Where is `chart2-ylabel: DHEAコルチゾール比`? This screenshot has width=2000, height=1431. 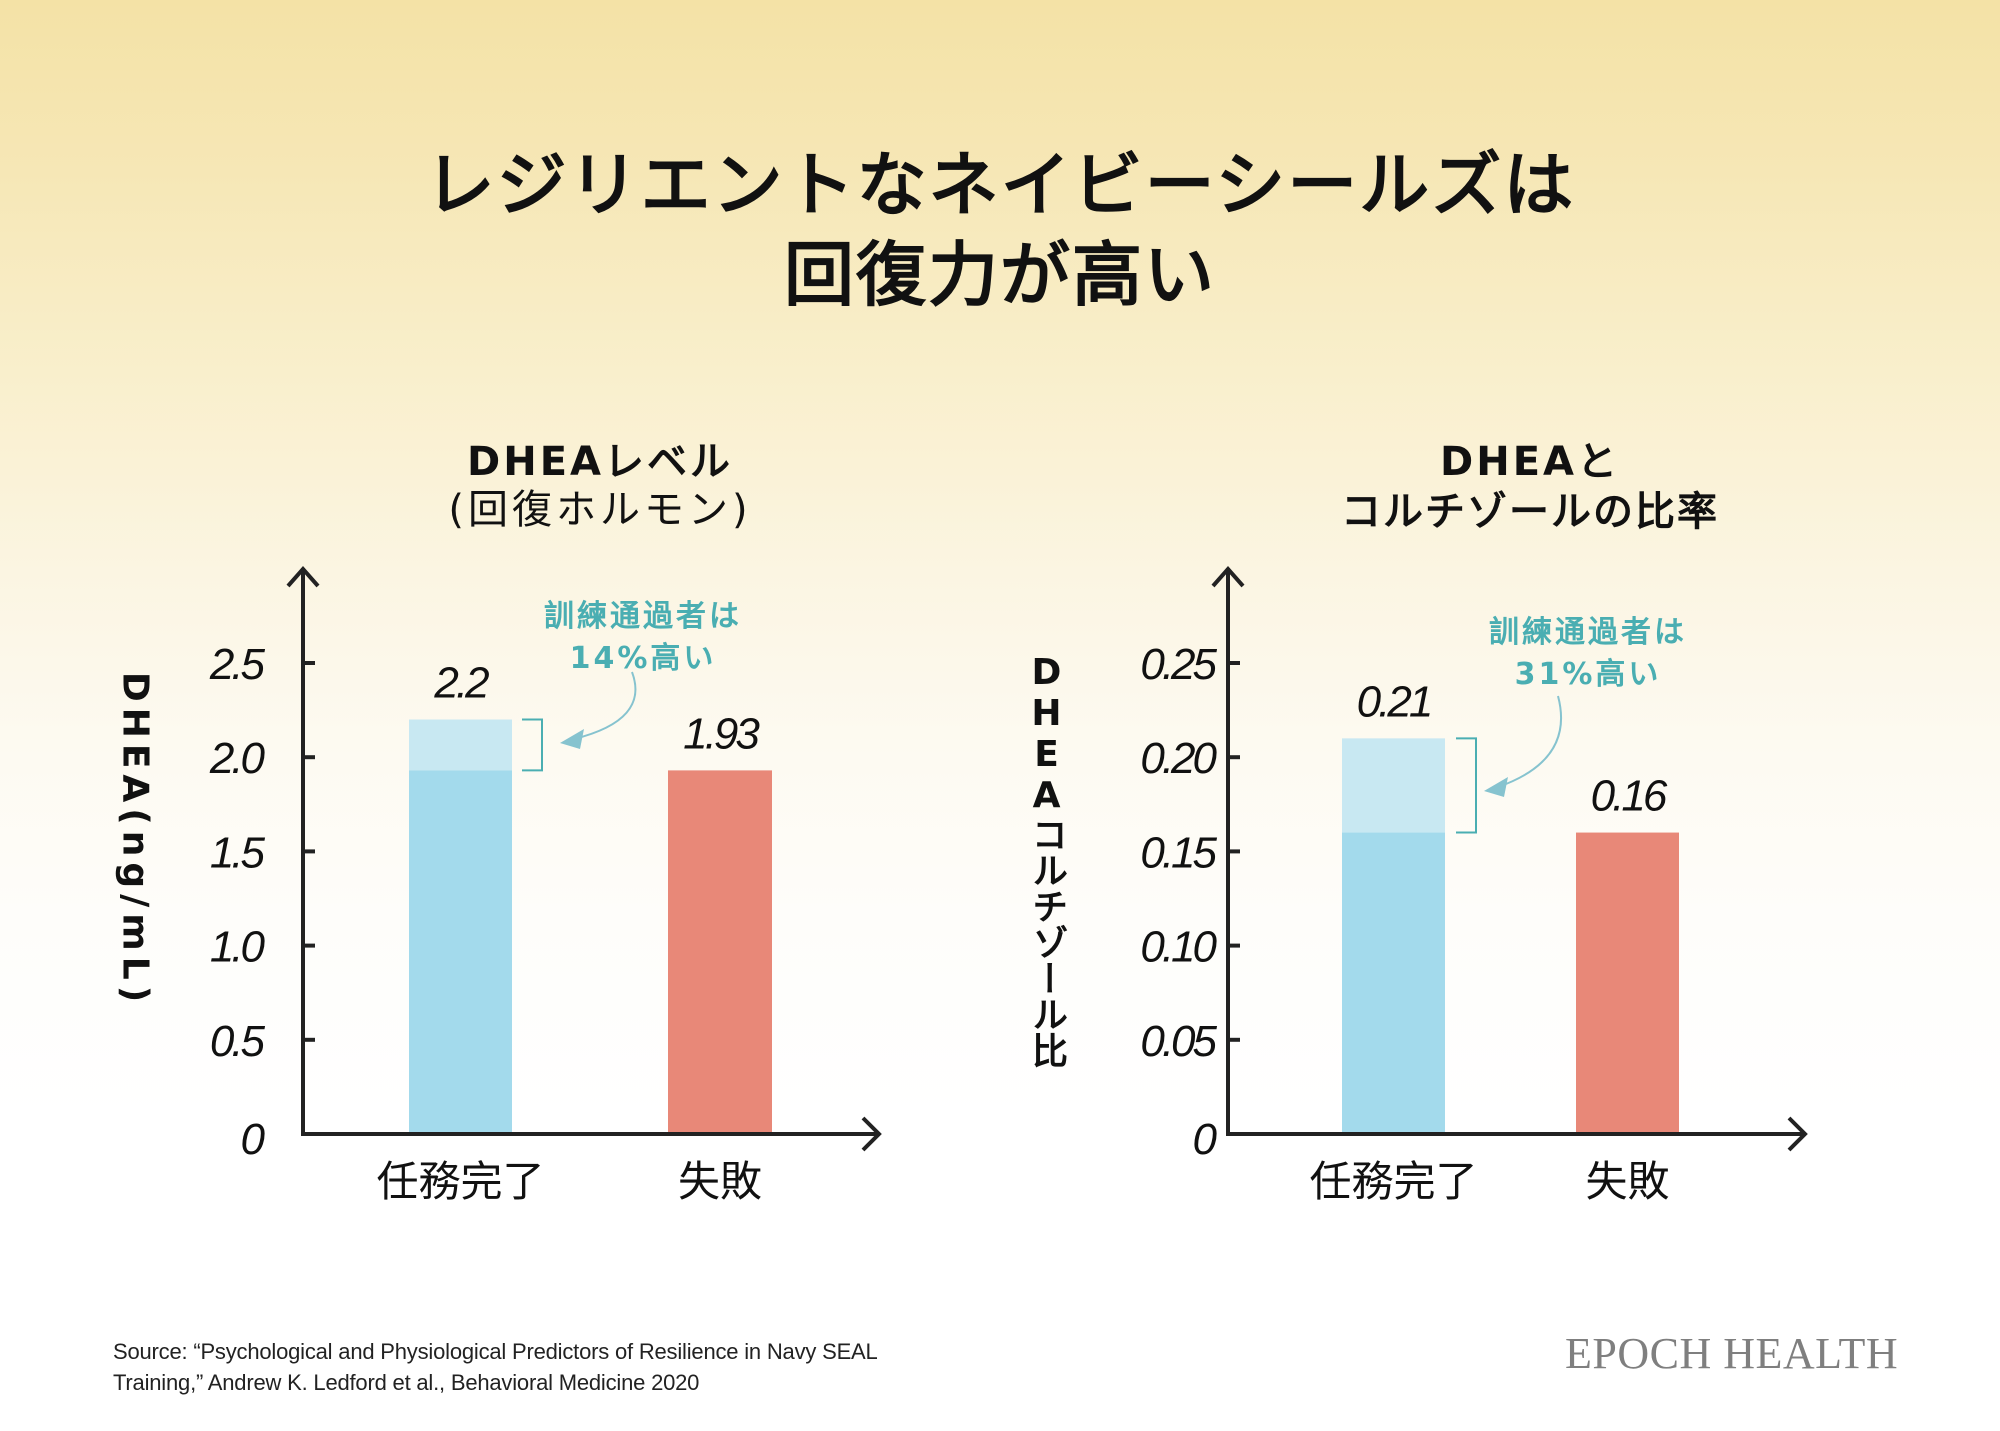 chart2-ylabel: DHEAコルチゾール比 is located at coordinates (1046, 860).